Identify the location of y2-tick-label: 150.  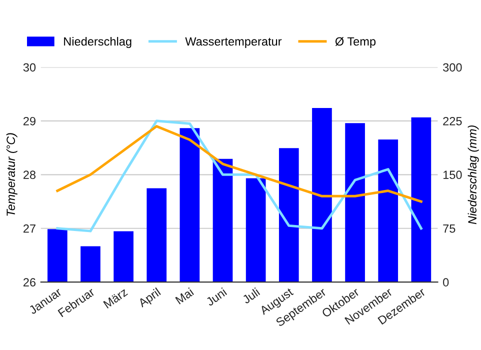
(452, 175).